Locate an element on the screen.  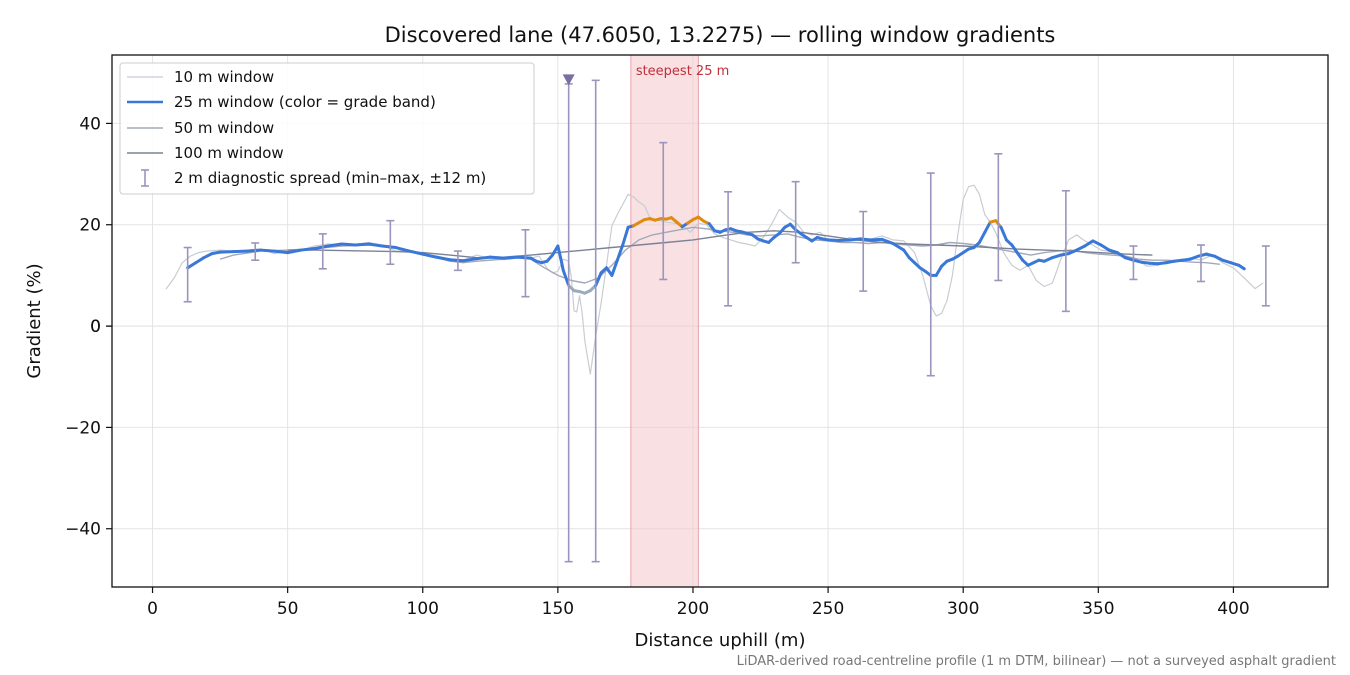
x-tick-label: 250 is located at coordinates (828, 609).